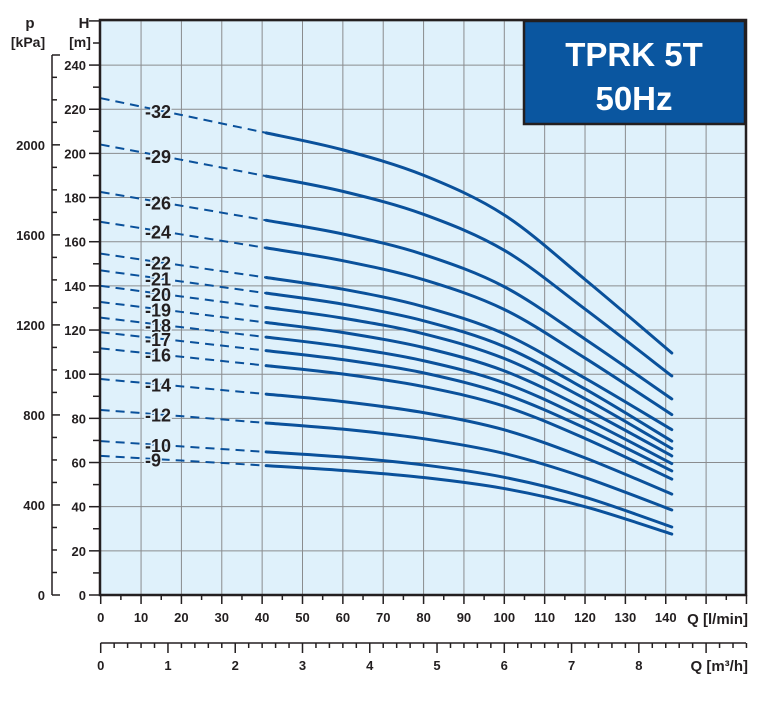 This screenshot has height=705, width=768. Describe the element at coordinates (158, 416) in the screenshot. I see `curve-label: -12` at that location.